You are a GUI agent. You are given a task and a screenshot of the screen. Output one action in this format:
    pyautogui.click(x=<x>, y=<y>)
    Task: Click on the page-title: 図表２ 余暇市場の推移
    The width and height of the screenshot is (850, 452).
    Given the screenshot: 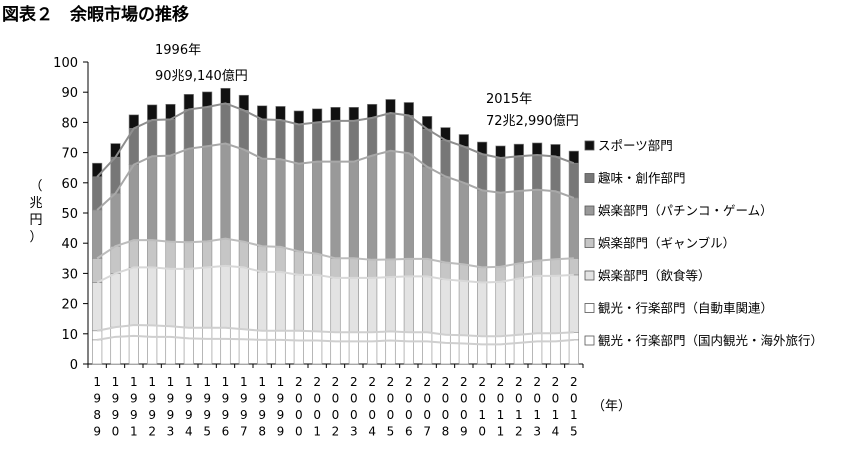 What is the action you would take?
    pyautogui.click(x=95, y=15)
    